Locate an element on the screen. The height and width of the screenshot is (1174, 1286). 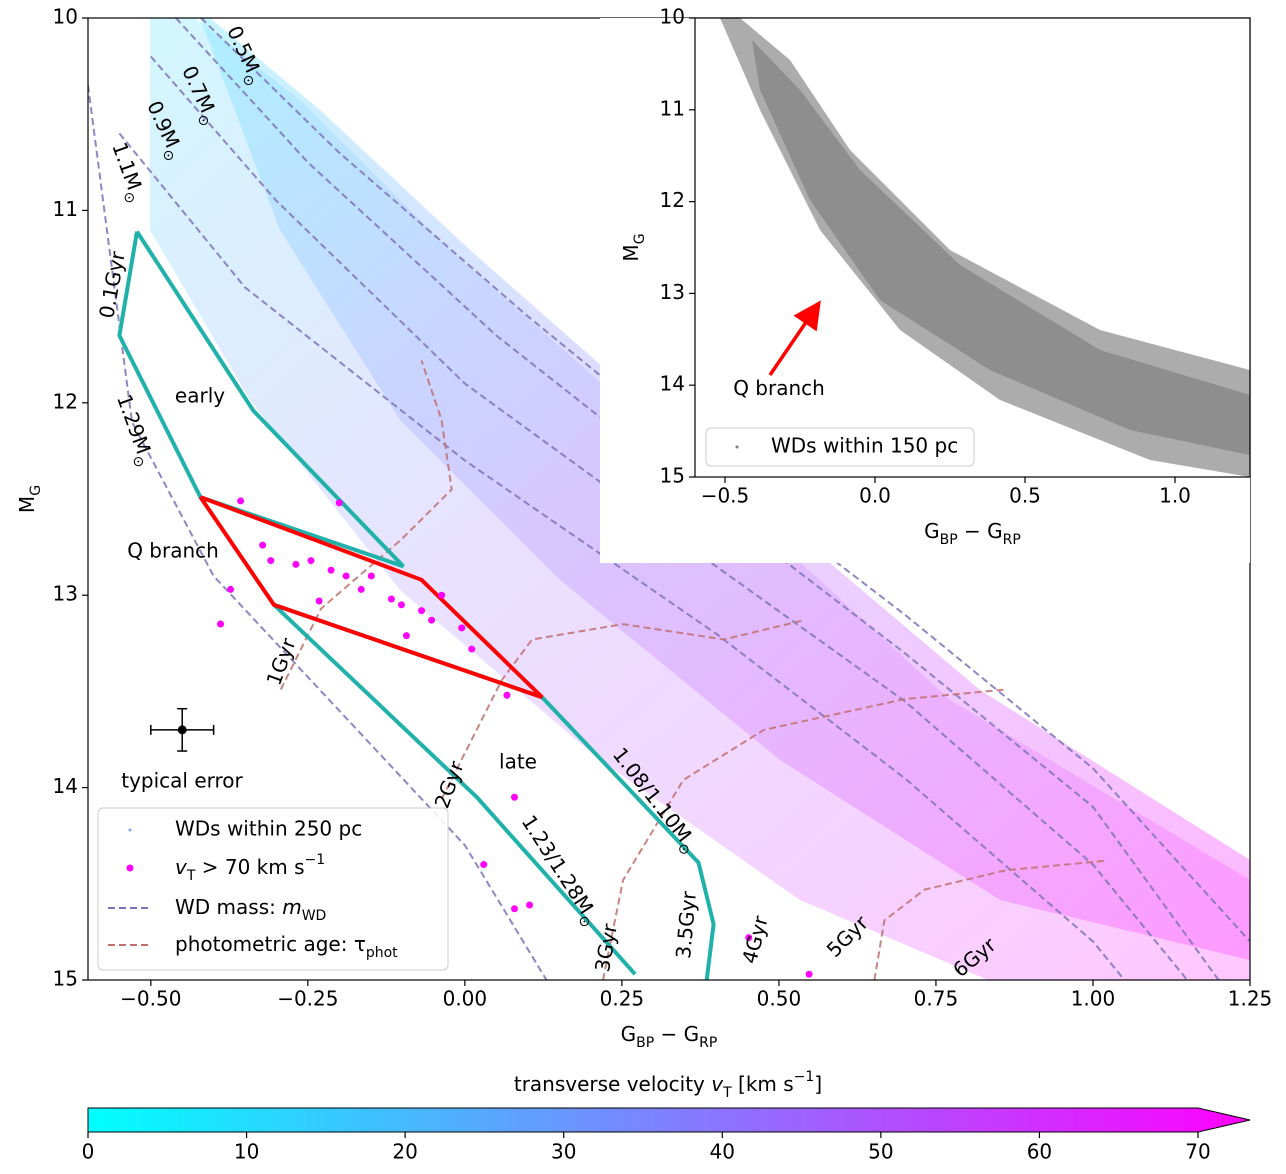
x-axis-label: GBP − GRP is located at coordinates (972, 534).